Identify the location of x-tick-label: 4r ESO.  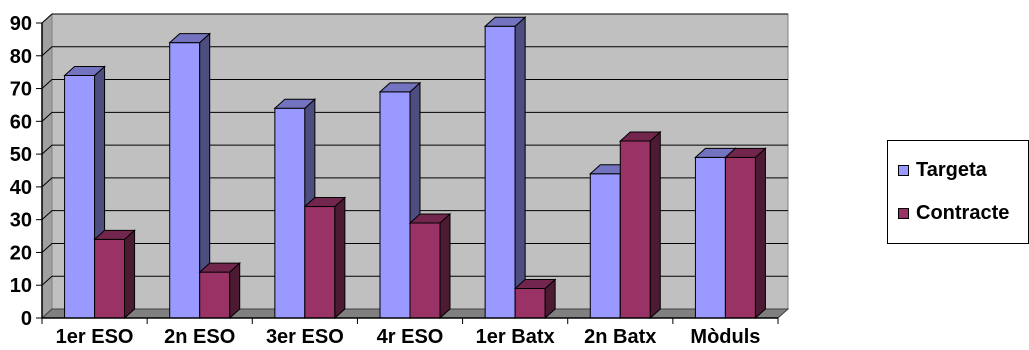
(410, 337).